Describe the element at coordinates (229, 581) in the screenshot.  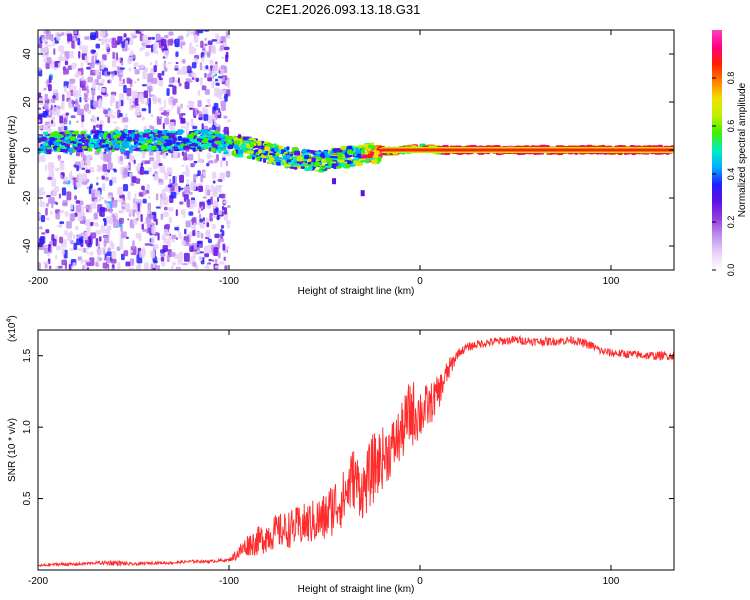
I see `x-tick-label: -100` at that location.